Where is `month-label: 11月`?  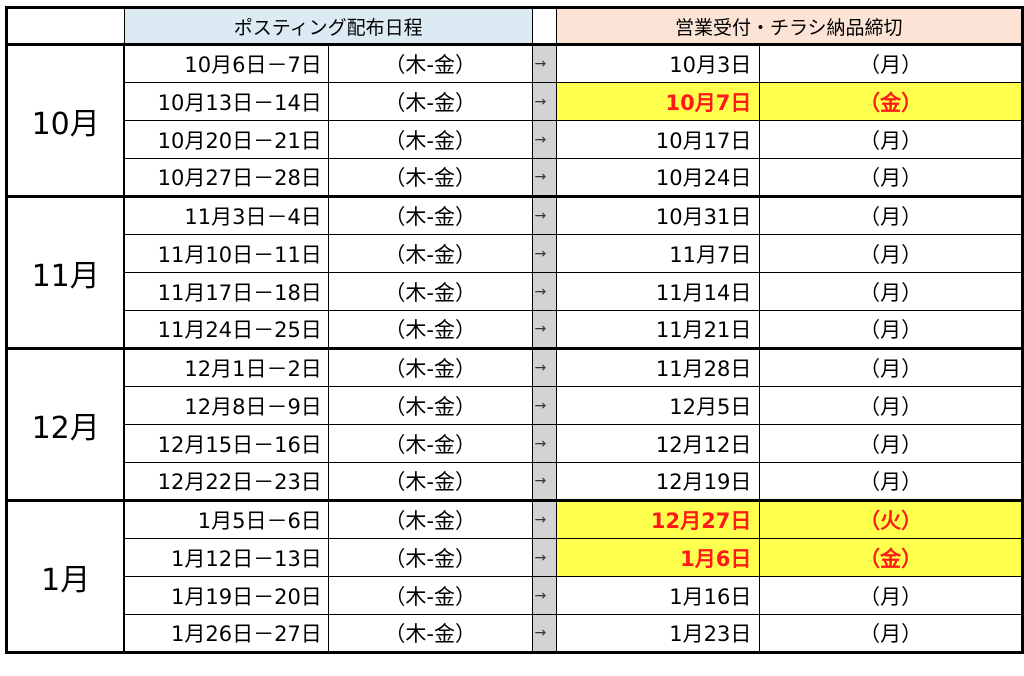
month-label: 11月 is located at coordinates (66, 272).